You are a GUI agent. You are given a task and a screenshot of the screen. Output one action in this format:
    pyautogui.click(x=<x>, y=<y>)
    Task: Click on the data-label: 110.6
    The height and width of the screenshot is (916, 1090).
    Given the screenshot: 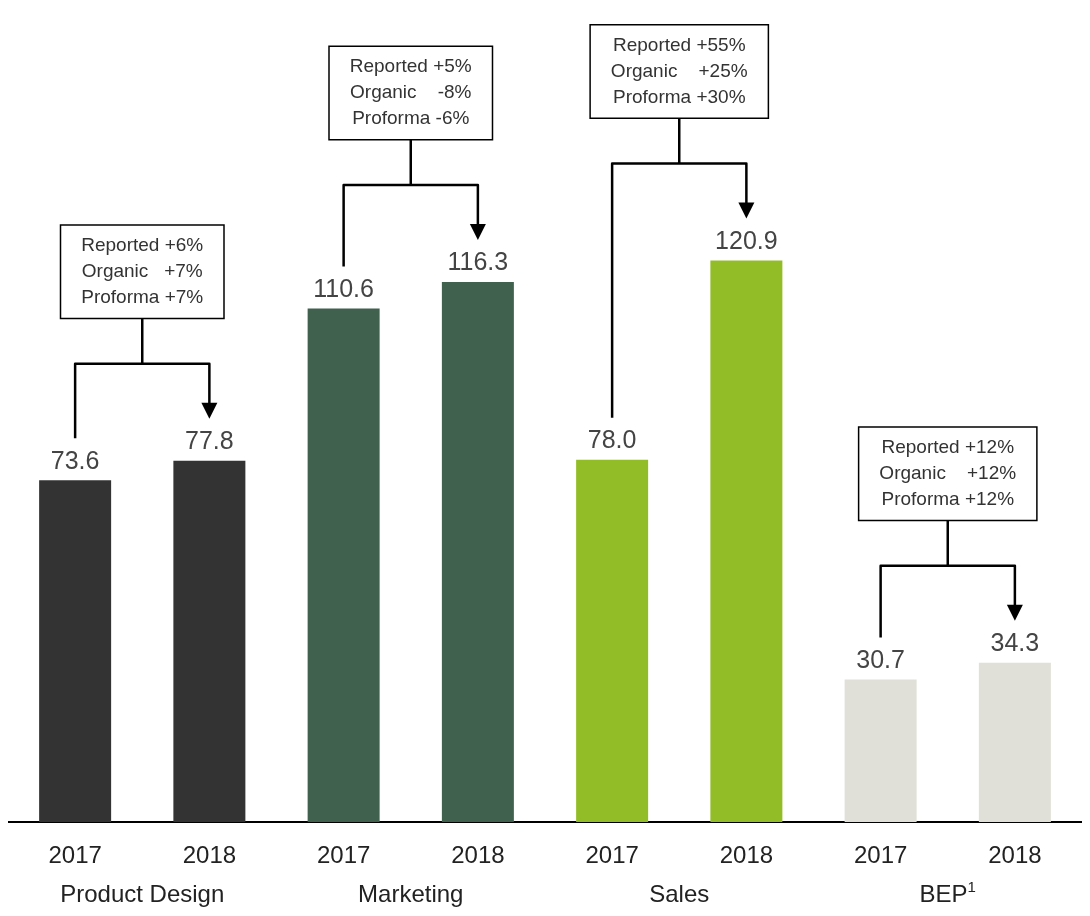 What is the action you would take?
    pyautogui.click(x=343, y=287)
    